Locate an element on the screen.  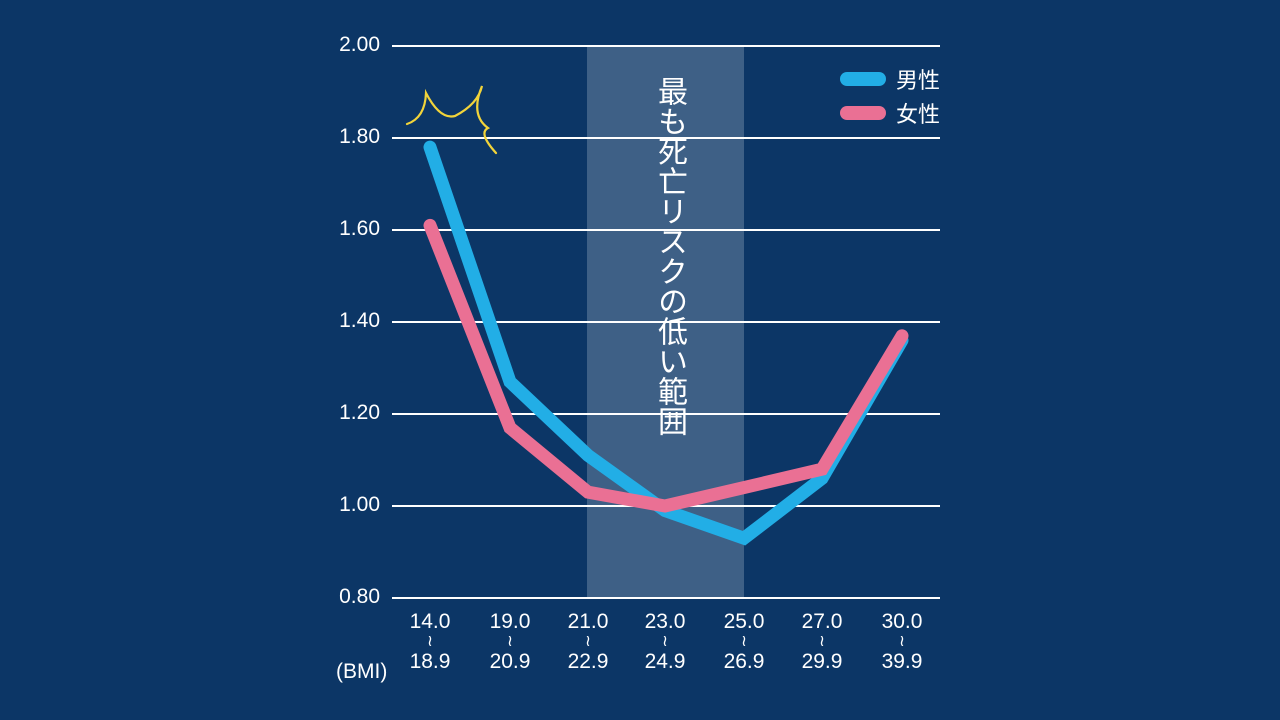
x-axis-label: (BMI) is located at coordinates (362, 671).